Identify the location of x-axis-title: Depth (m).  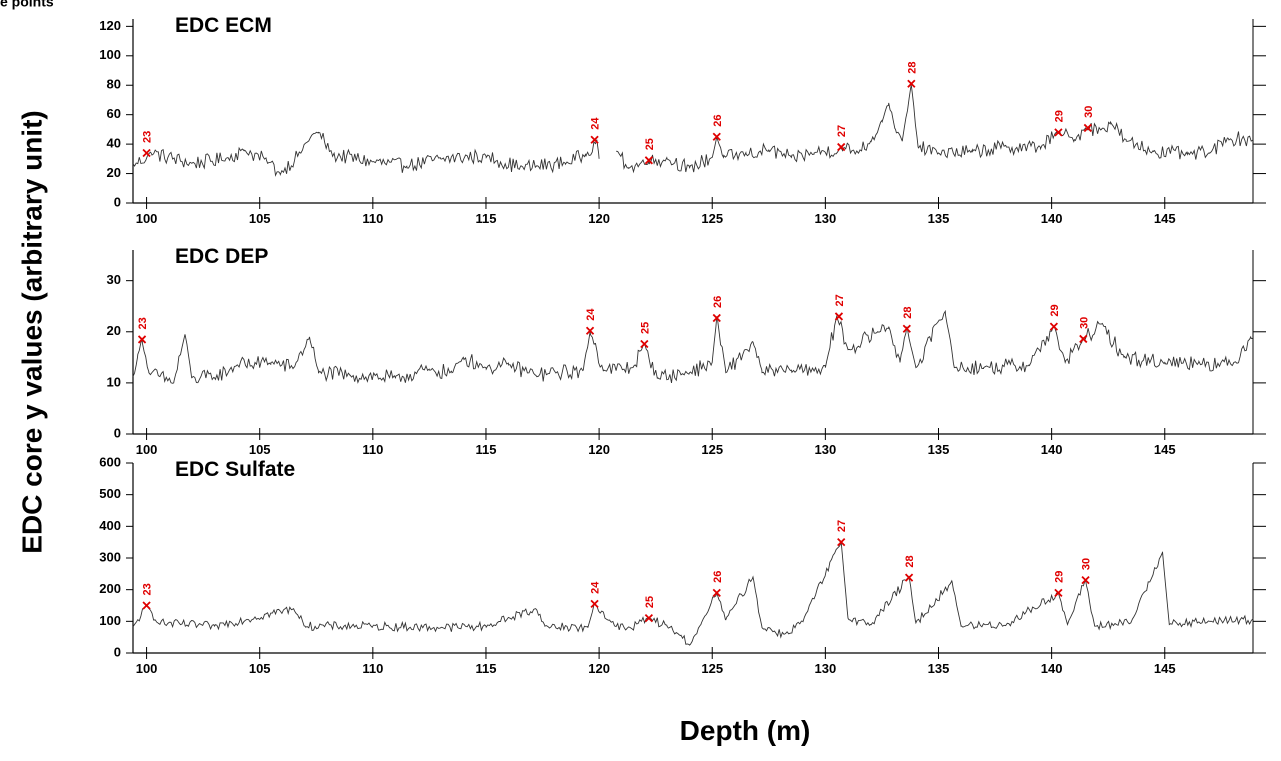
(745, 730).